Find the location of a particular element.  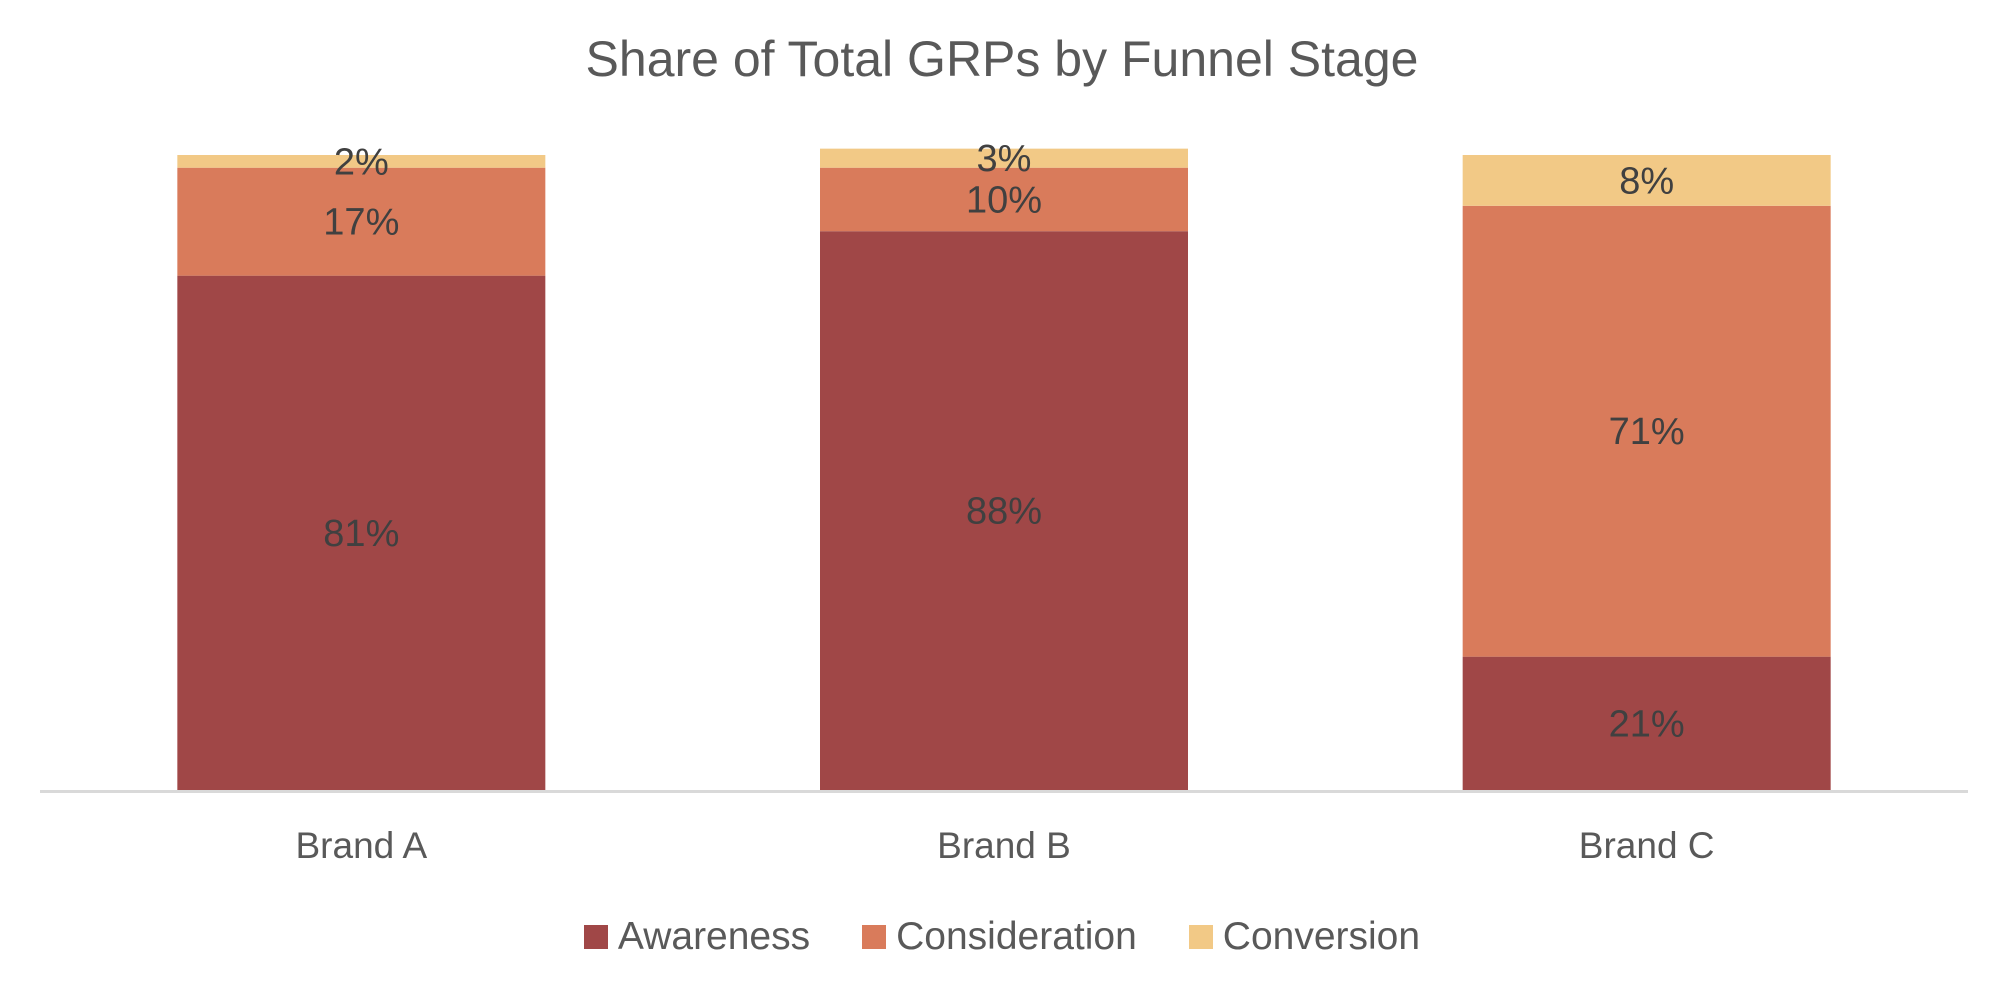

bar-awareness-brand-a is located at coordinates (361, 532).